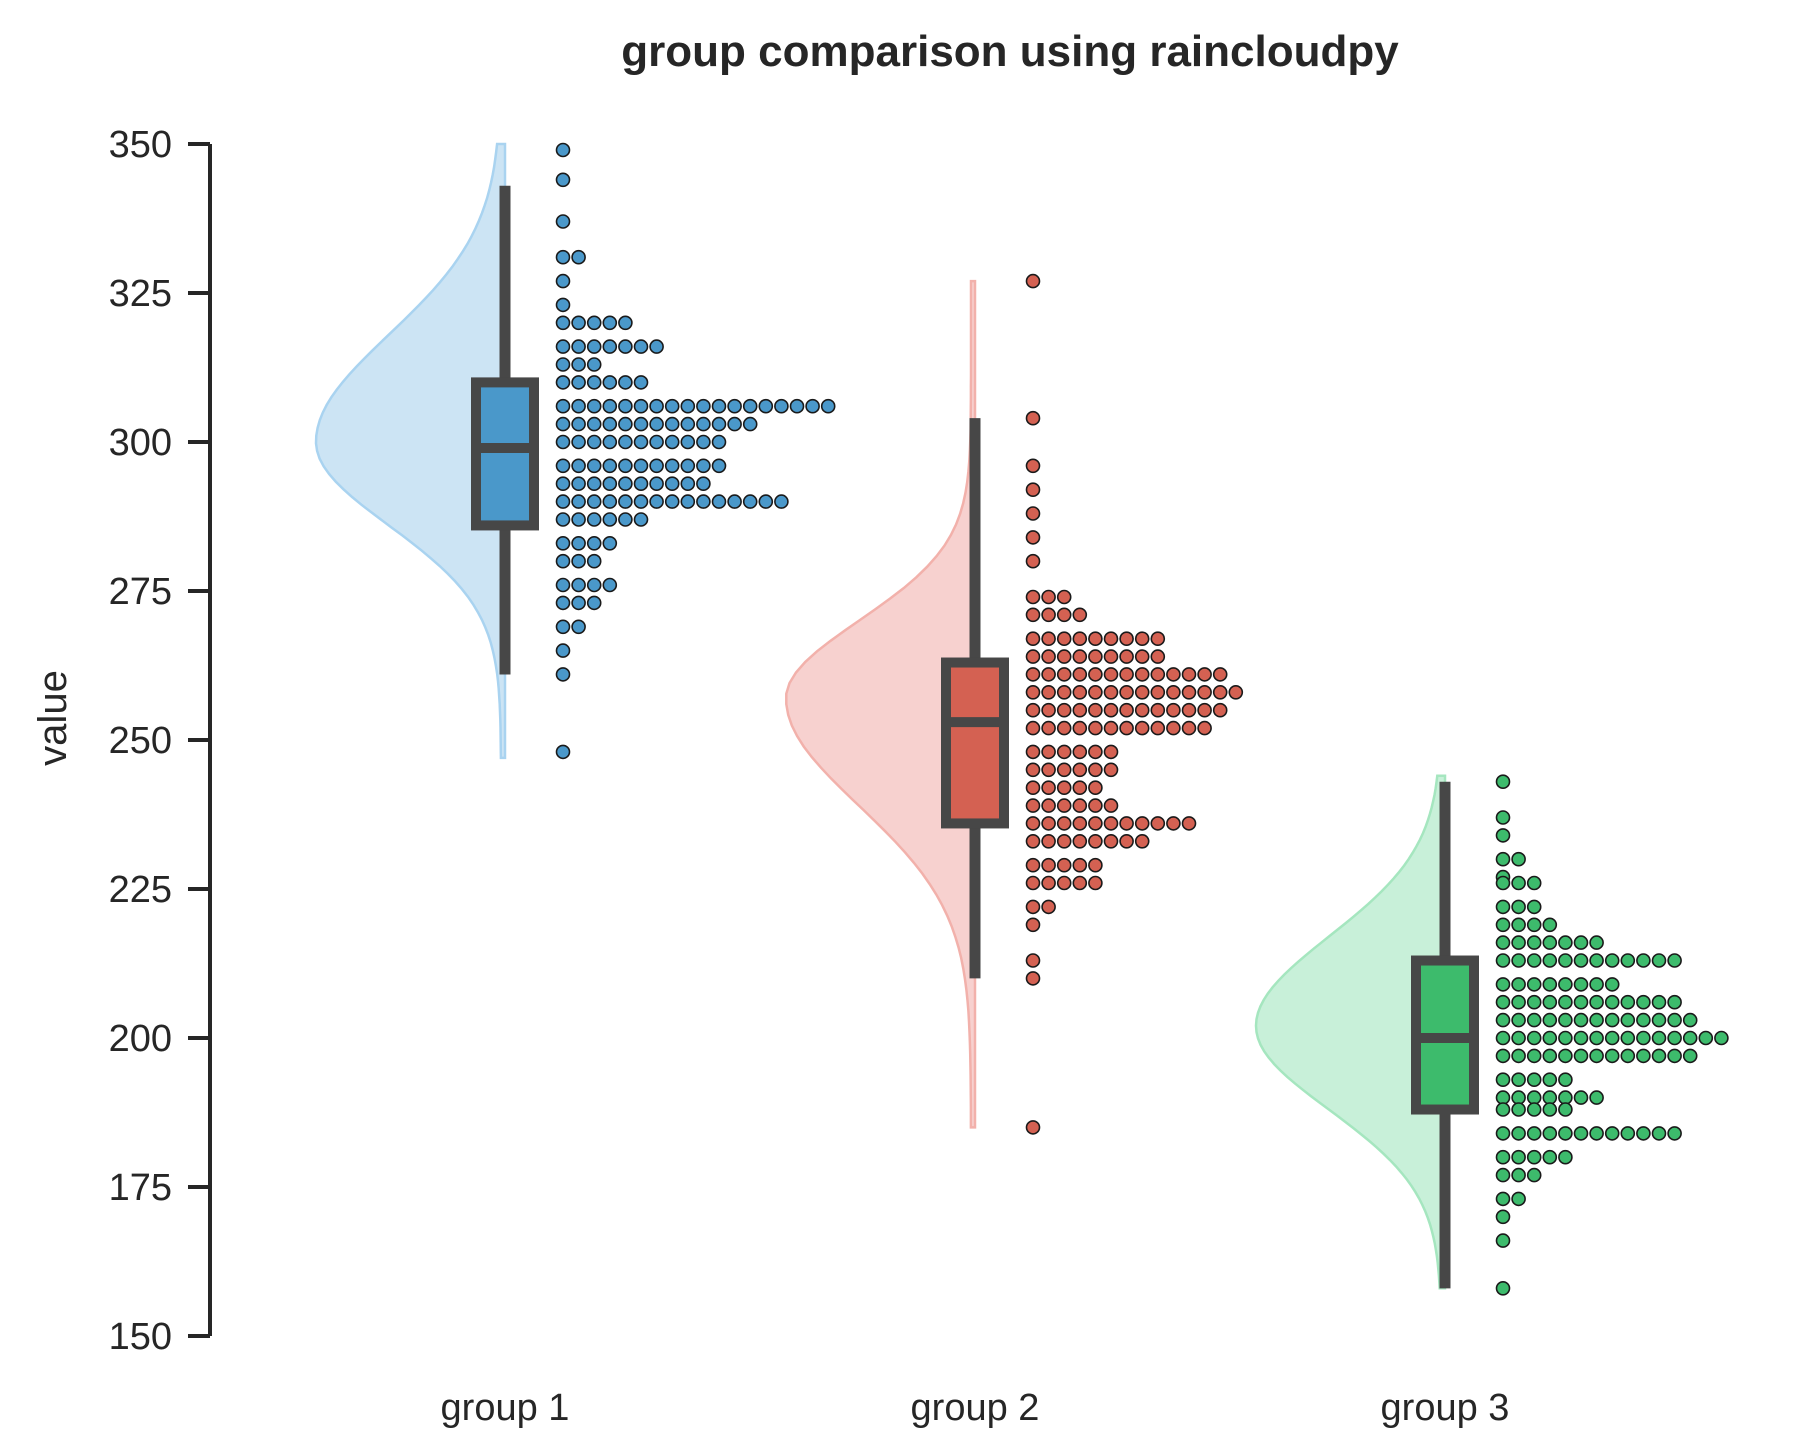  What do you see at coordinates (975, 1408) in the screenshot?
I see `x-tick-label: group 2` at bounding box center [975, 1408].